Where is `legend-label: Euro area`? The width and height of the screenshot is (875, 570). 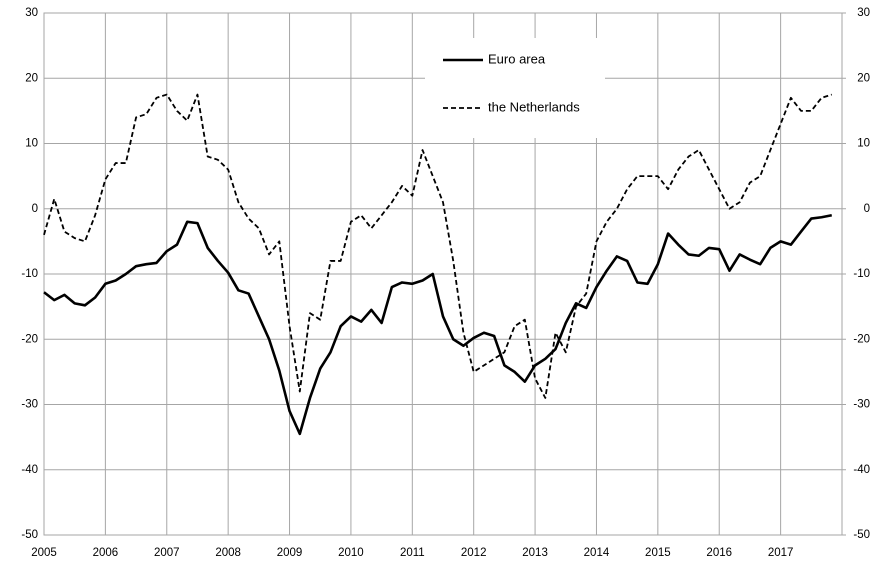
legend-label: Euro area is located at coordinates (517, 58).